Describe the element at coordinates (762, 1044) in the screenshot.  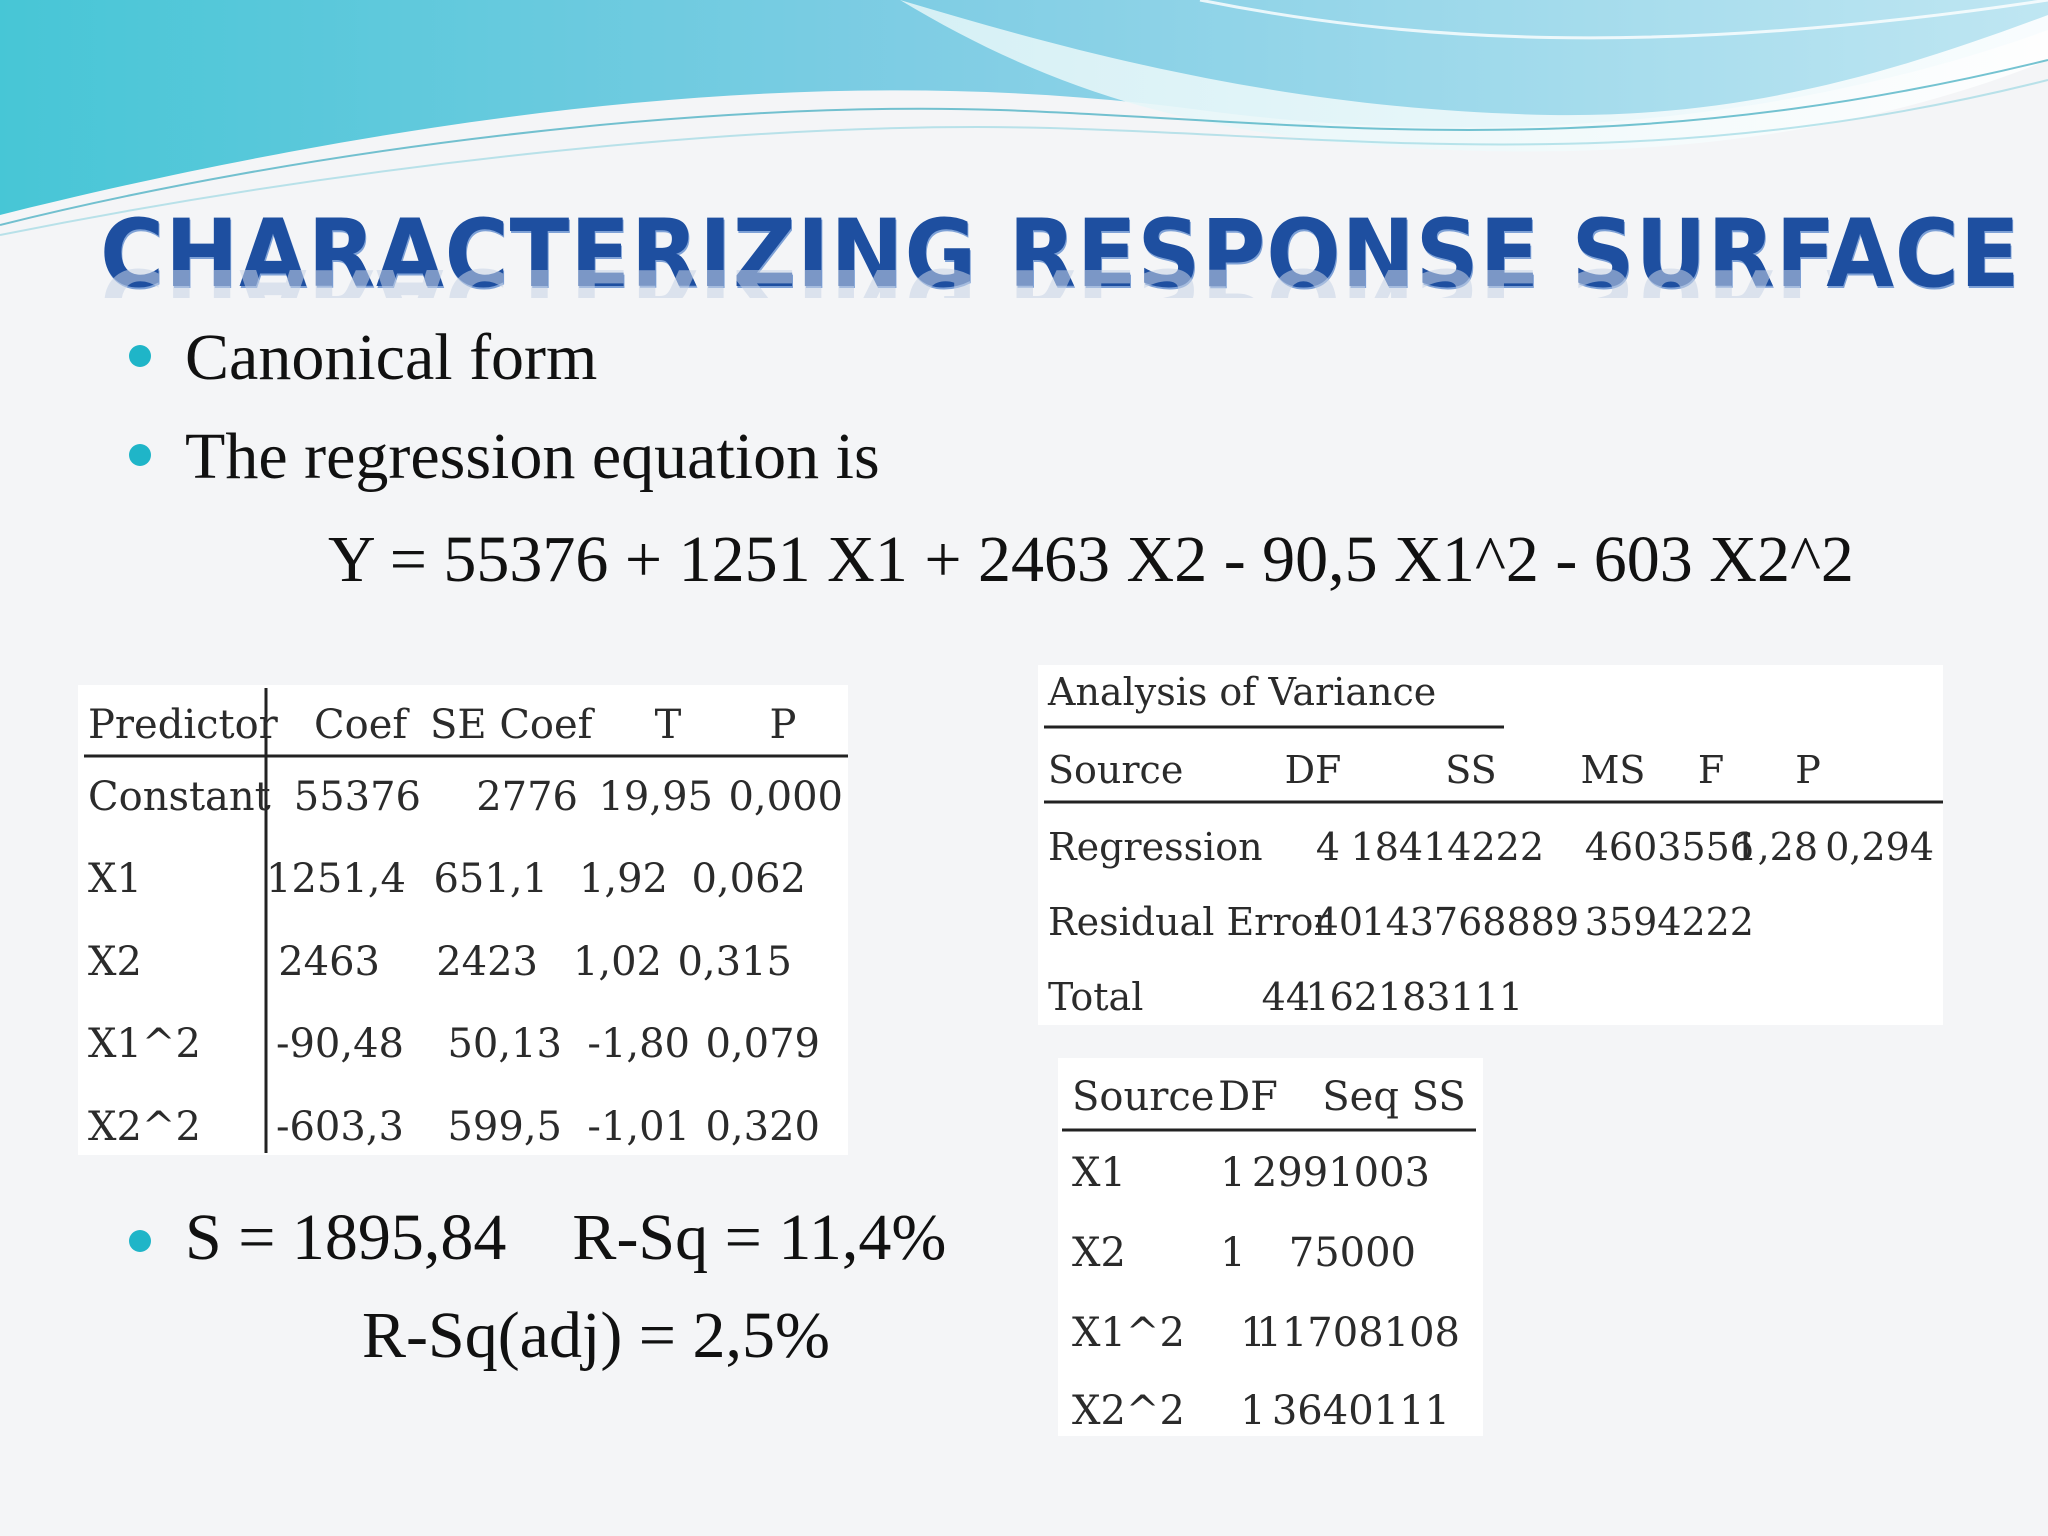
I see `table-cell: 0,079` at that location.